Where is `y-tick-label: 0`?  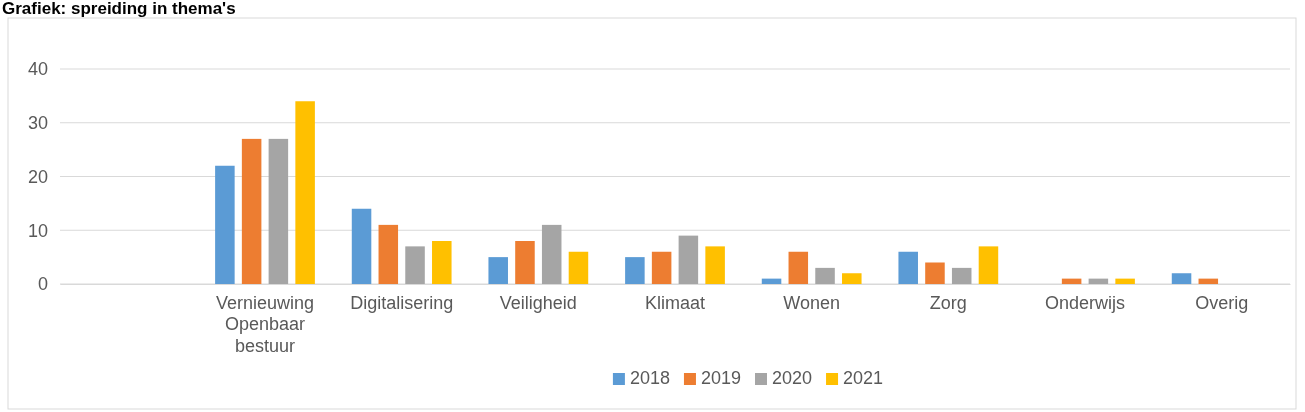 y-tick-label: 0 is located at coordinates (42, 284).